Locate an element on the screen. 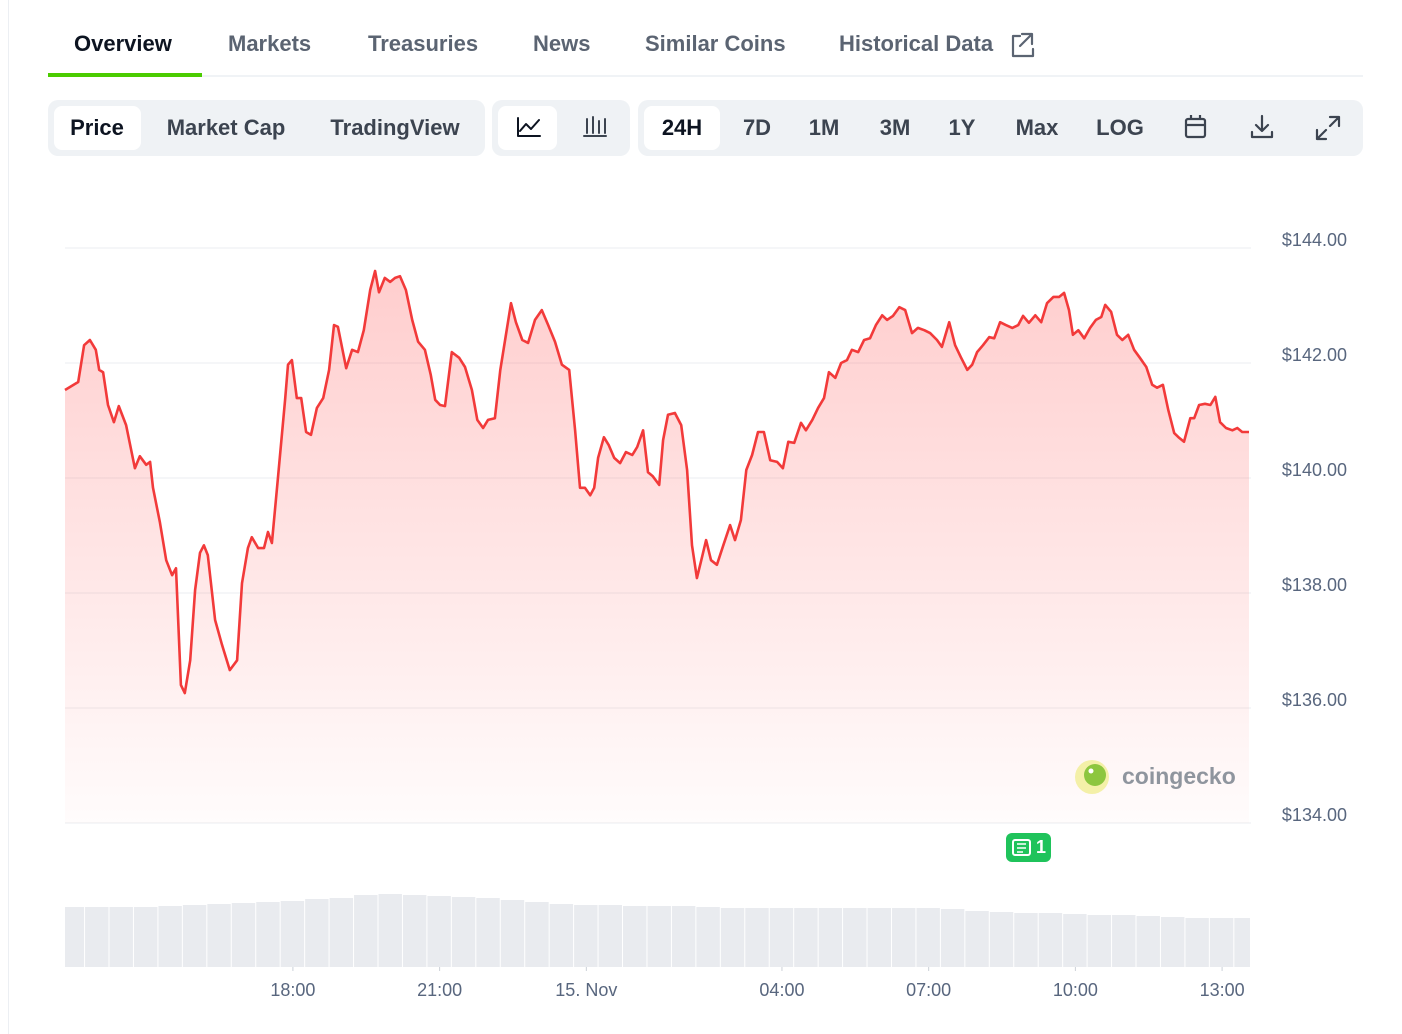 The height and width of the screenshot is (1034, 1402). candle-icon is located at coordinates (595, 126).